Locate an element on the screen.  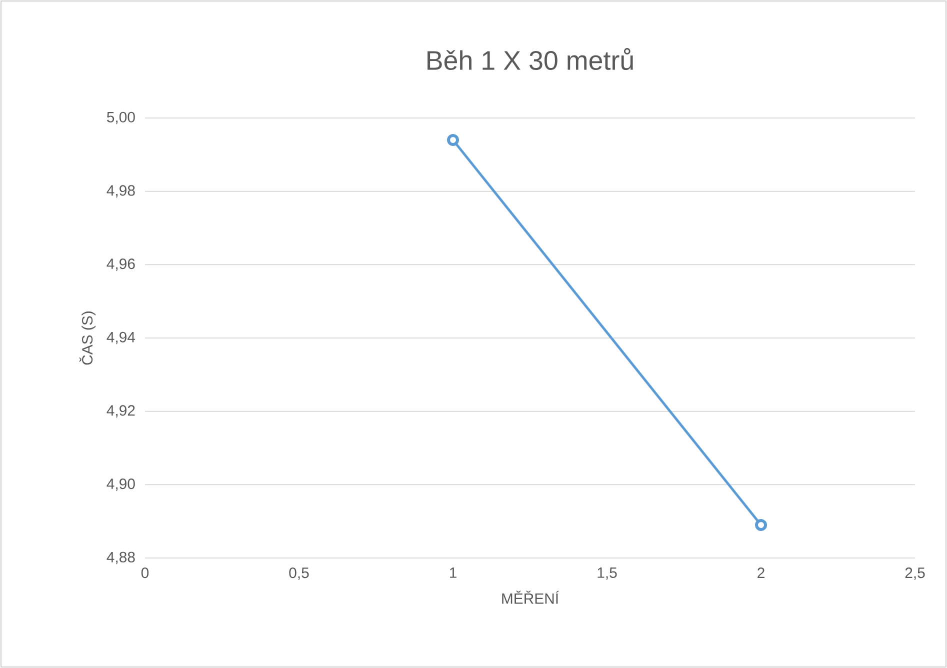
y-tick-label: 4,96 is located at coordinates (120, 264).